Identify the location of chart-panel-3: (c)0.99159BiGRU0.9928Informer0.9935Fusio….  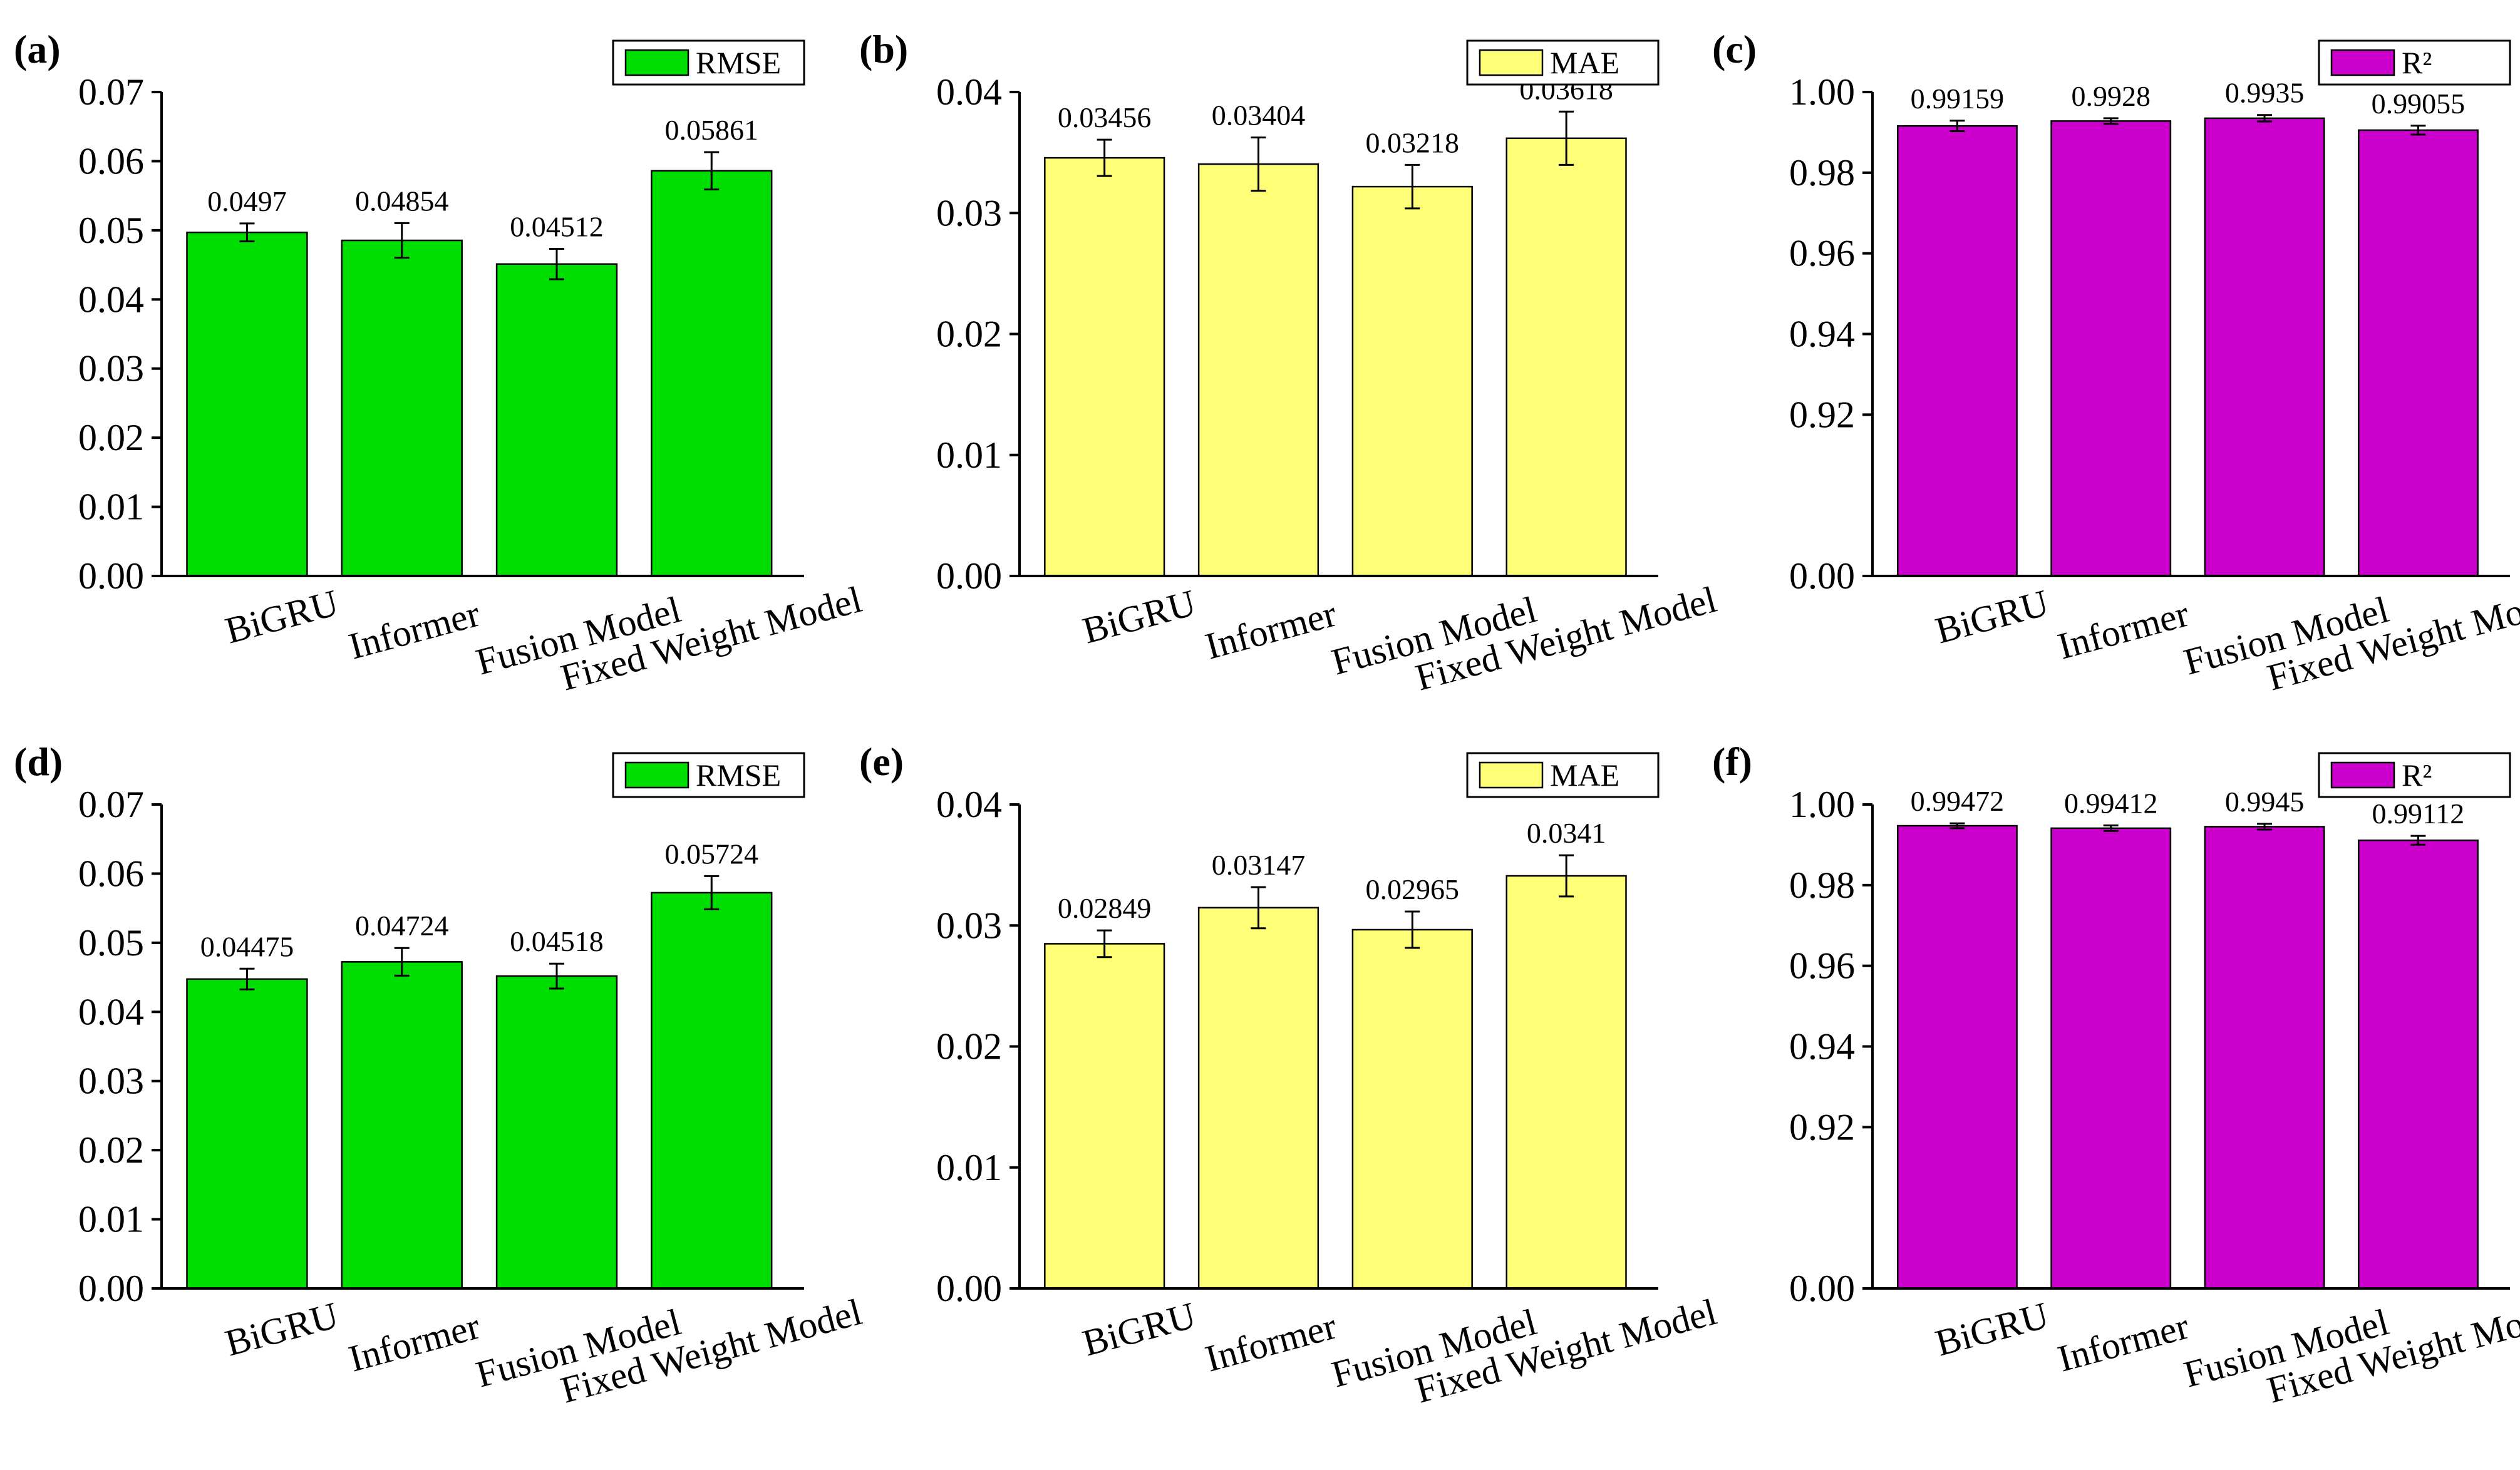
(2116, 363).